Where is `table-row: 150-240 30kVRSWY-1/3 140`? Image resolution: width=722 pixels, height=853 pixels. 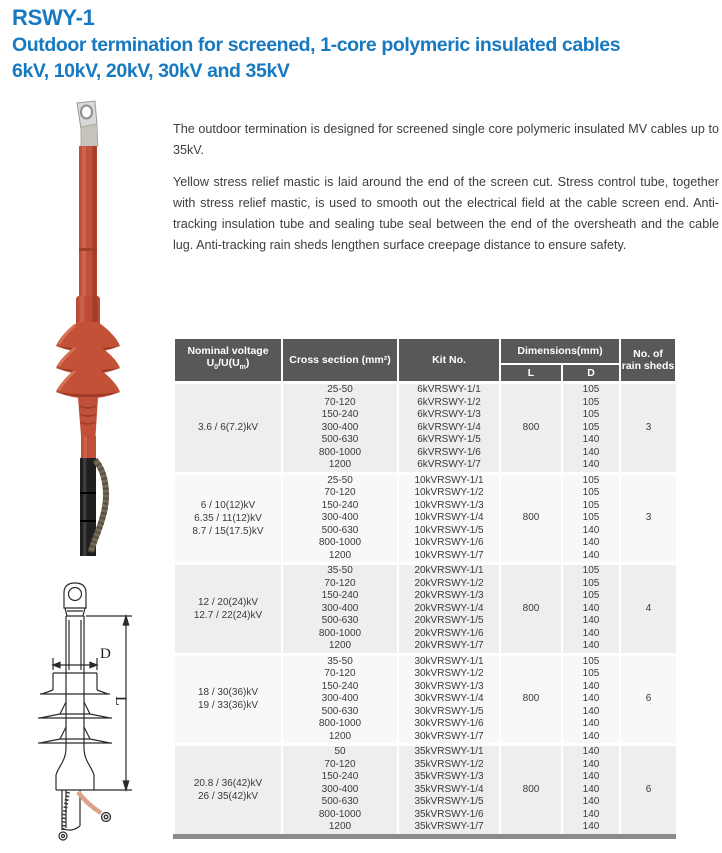
table-row: 150-240 30kVRSWY-1/3 140 is located at coordinates (425, 686).